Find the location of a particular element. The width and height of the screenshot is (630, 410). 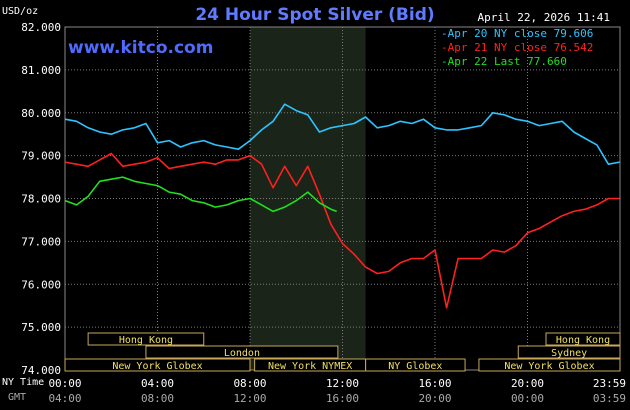

x-tick-label-ny: 23:59 is located at coordinates (609, 383).